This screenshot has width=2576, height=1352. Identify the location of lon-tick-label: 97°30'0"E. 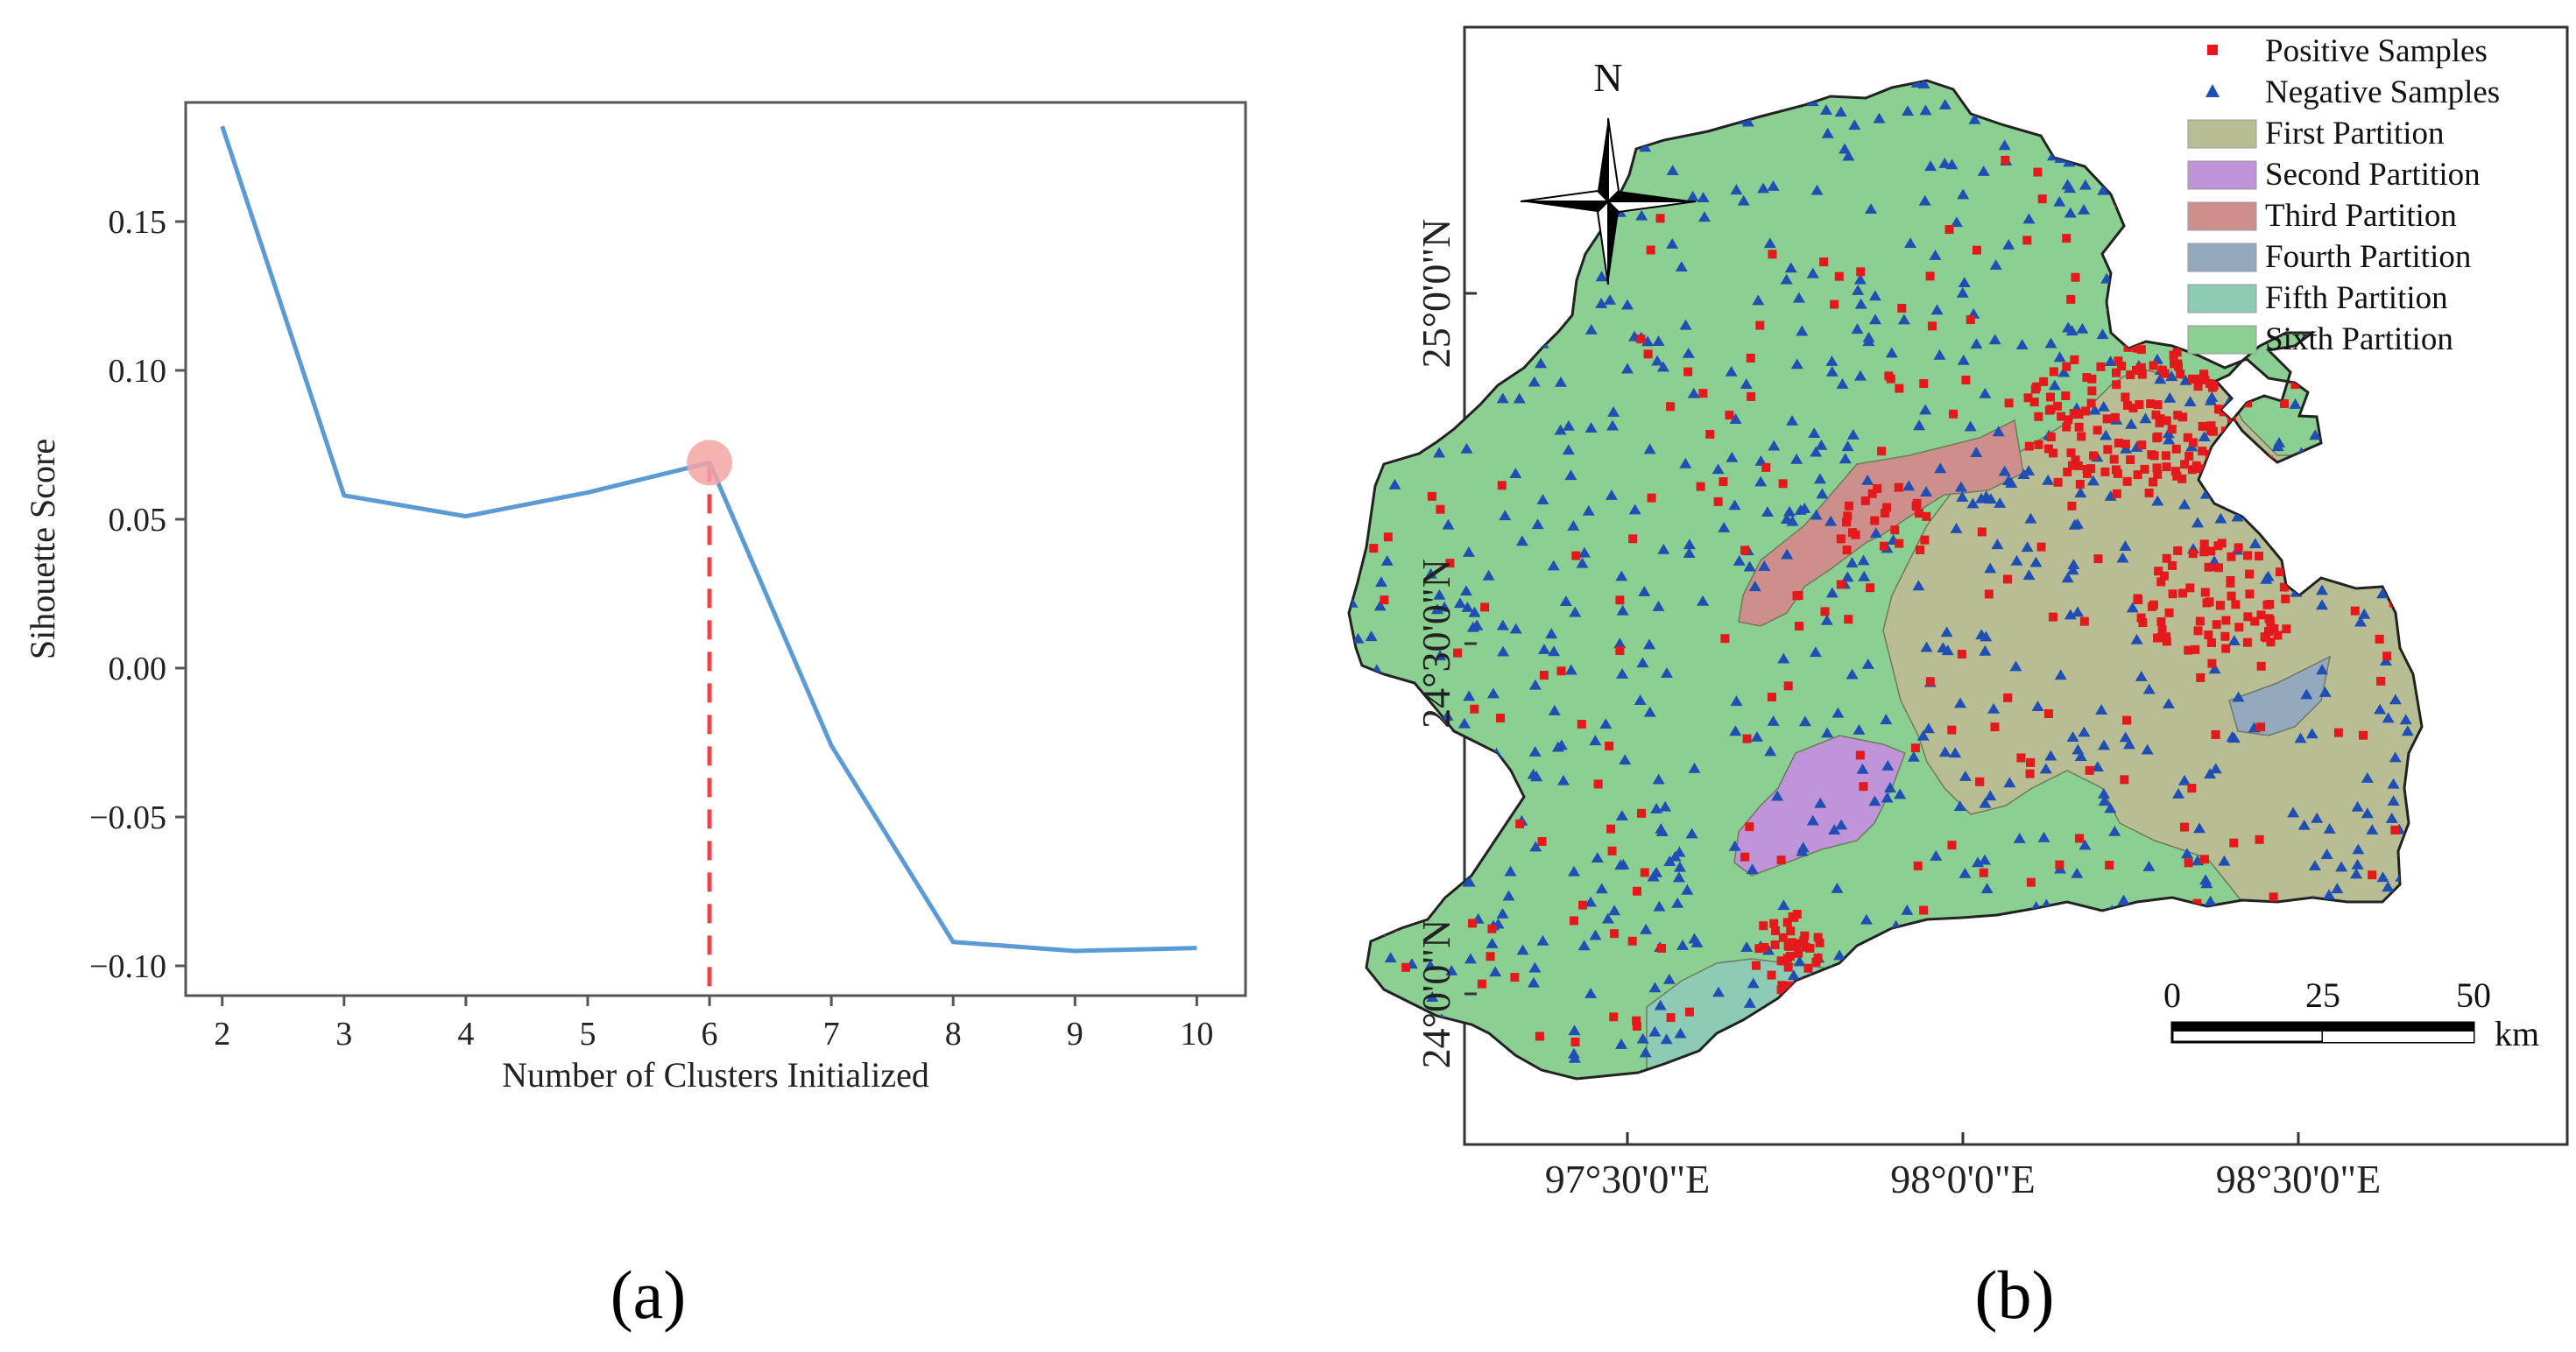
(1628, 1179).